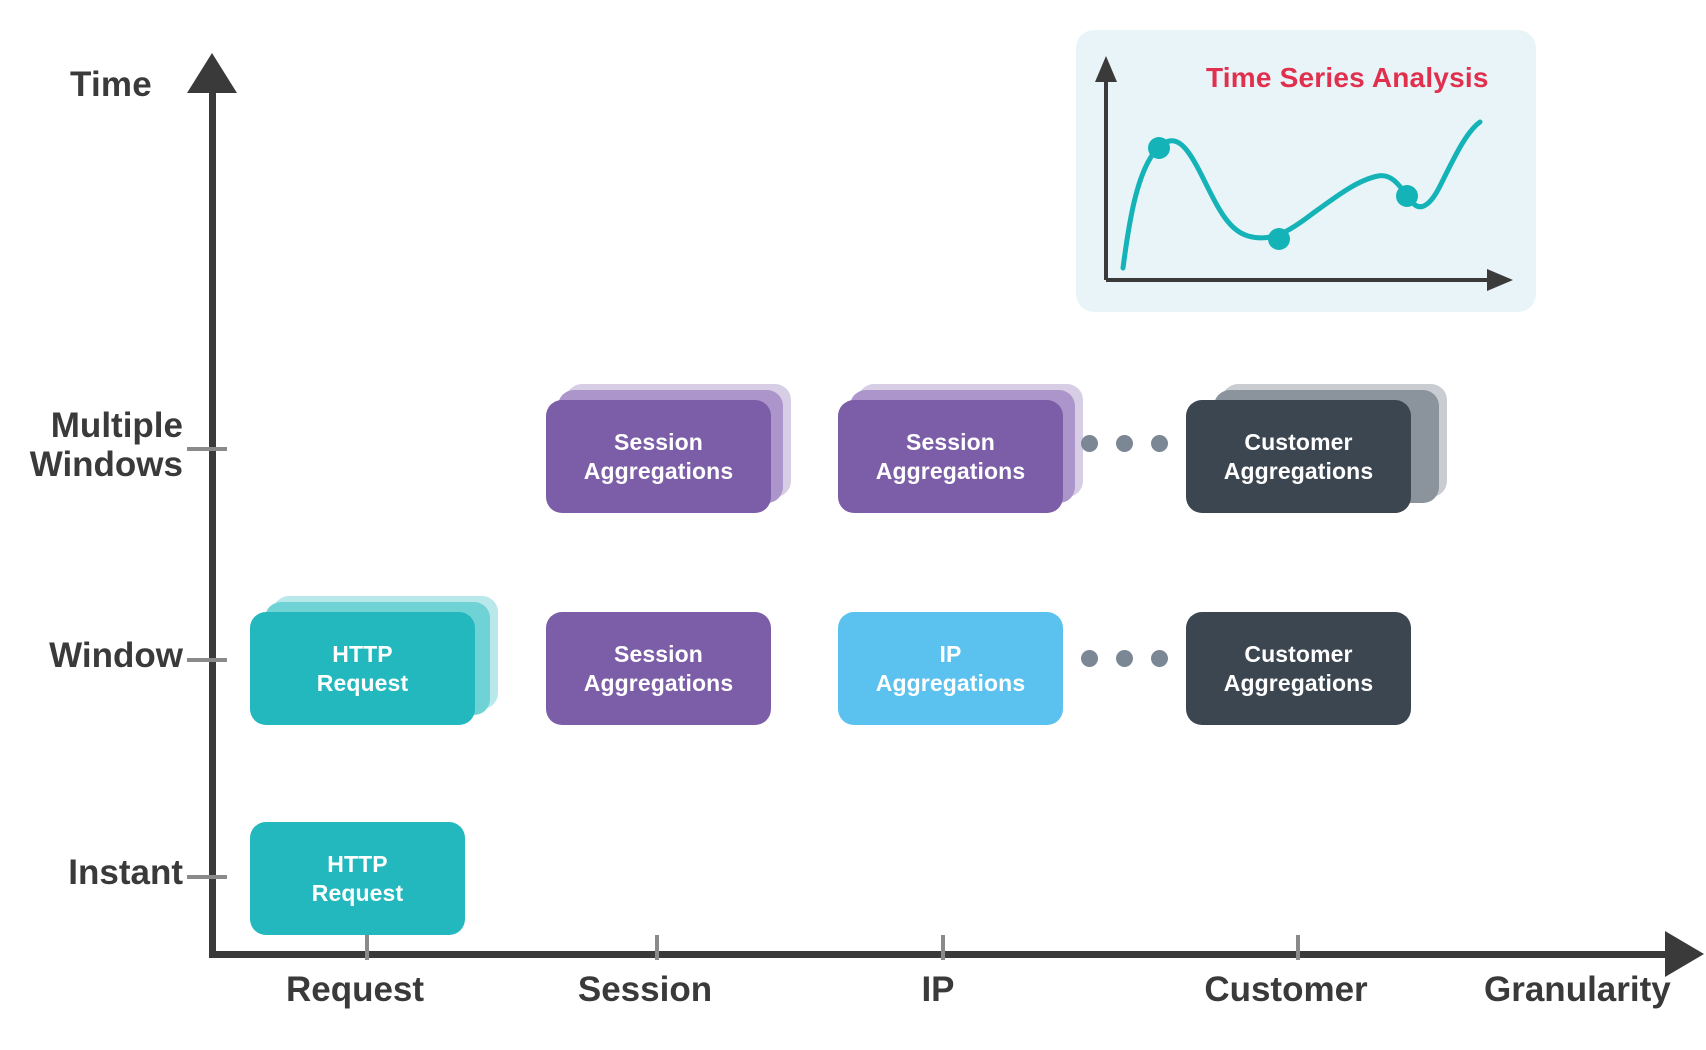 The width and height of the screenshot is (1706, 1050). Describe the element at coordinates (1684, 954) in the screenshot. I see `x-axis-arrow-icon` at that location.